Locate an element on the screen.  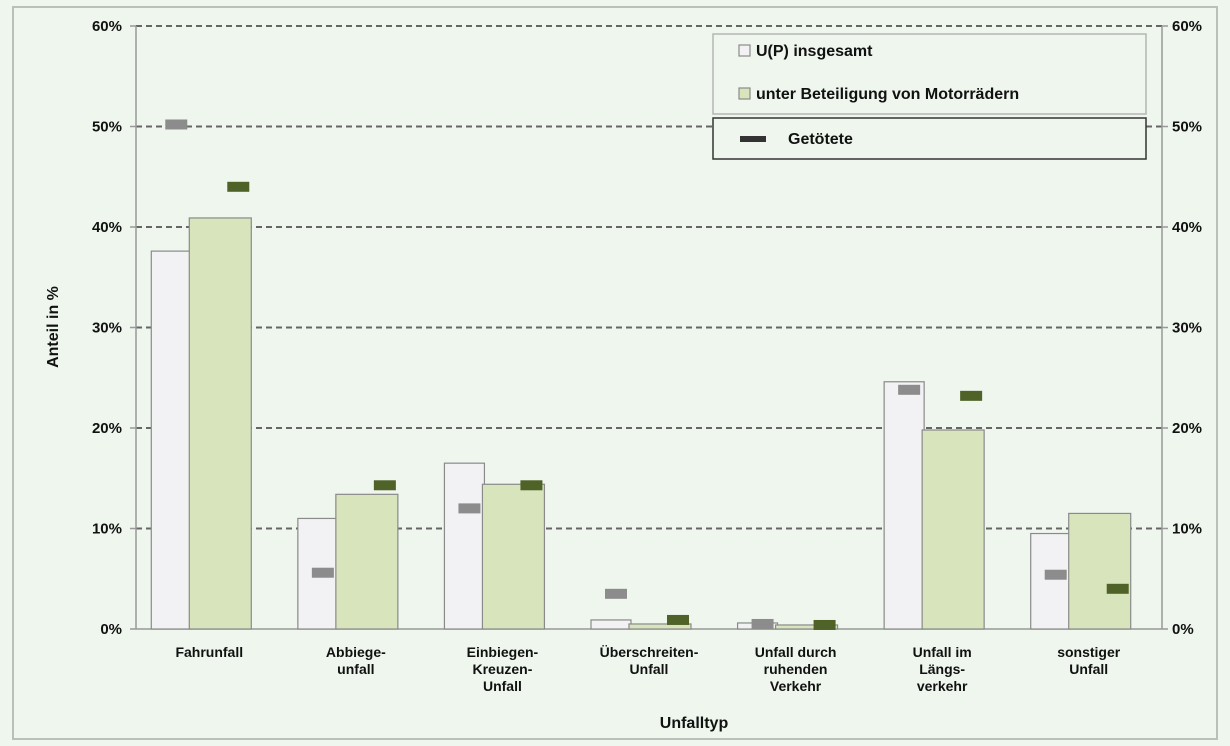
y-tick-label-left: 30% is located at coordinates (107, 328).